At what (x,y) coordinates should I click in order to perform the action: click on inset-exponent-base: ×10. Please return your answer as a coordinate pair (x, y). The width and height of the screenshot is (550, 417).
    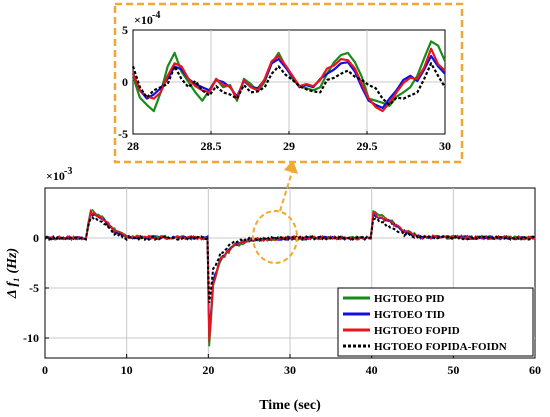
    Looking at the image, I should click on (143, 20).